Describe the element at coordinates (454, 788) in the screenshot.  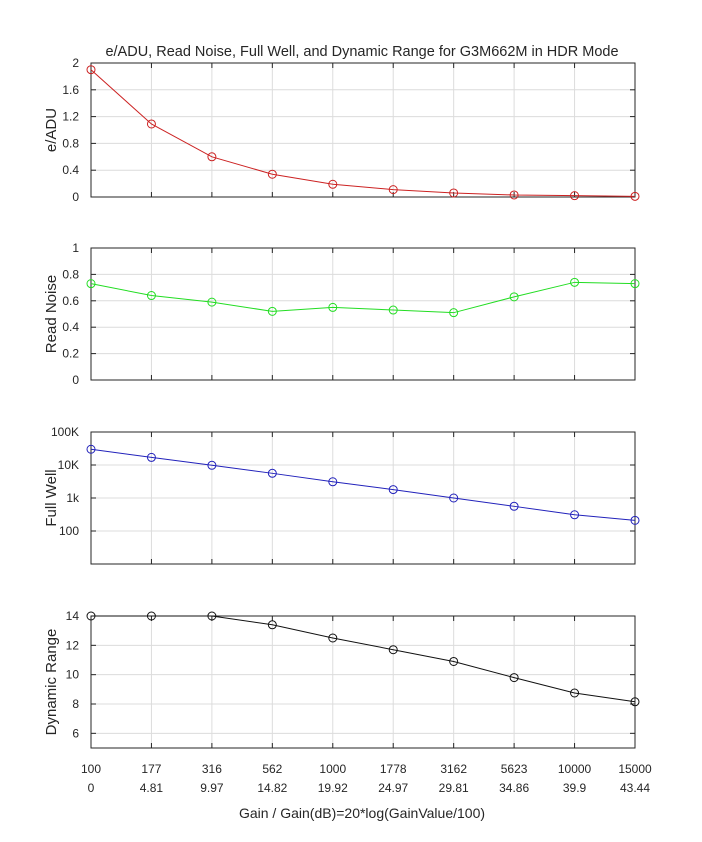
I see `x-tick-label-db: 29.81` at that location.